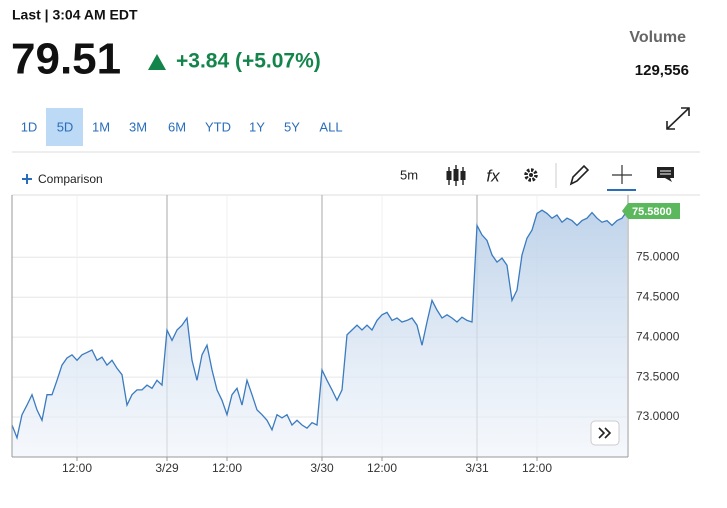  I want to click on y-tick-label: 73.0000, so click(658, 416).